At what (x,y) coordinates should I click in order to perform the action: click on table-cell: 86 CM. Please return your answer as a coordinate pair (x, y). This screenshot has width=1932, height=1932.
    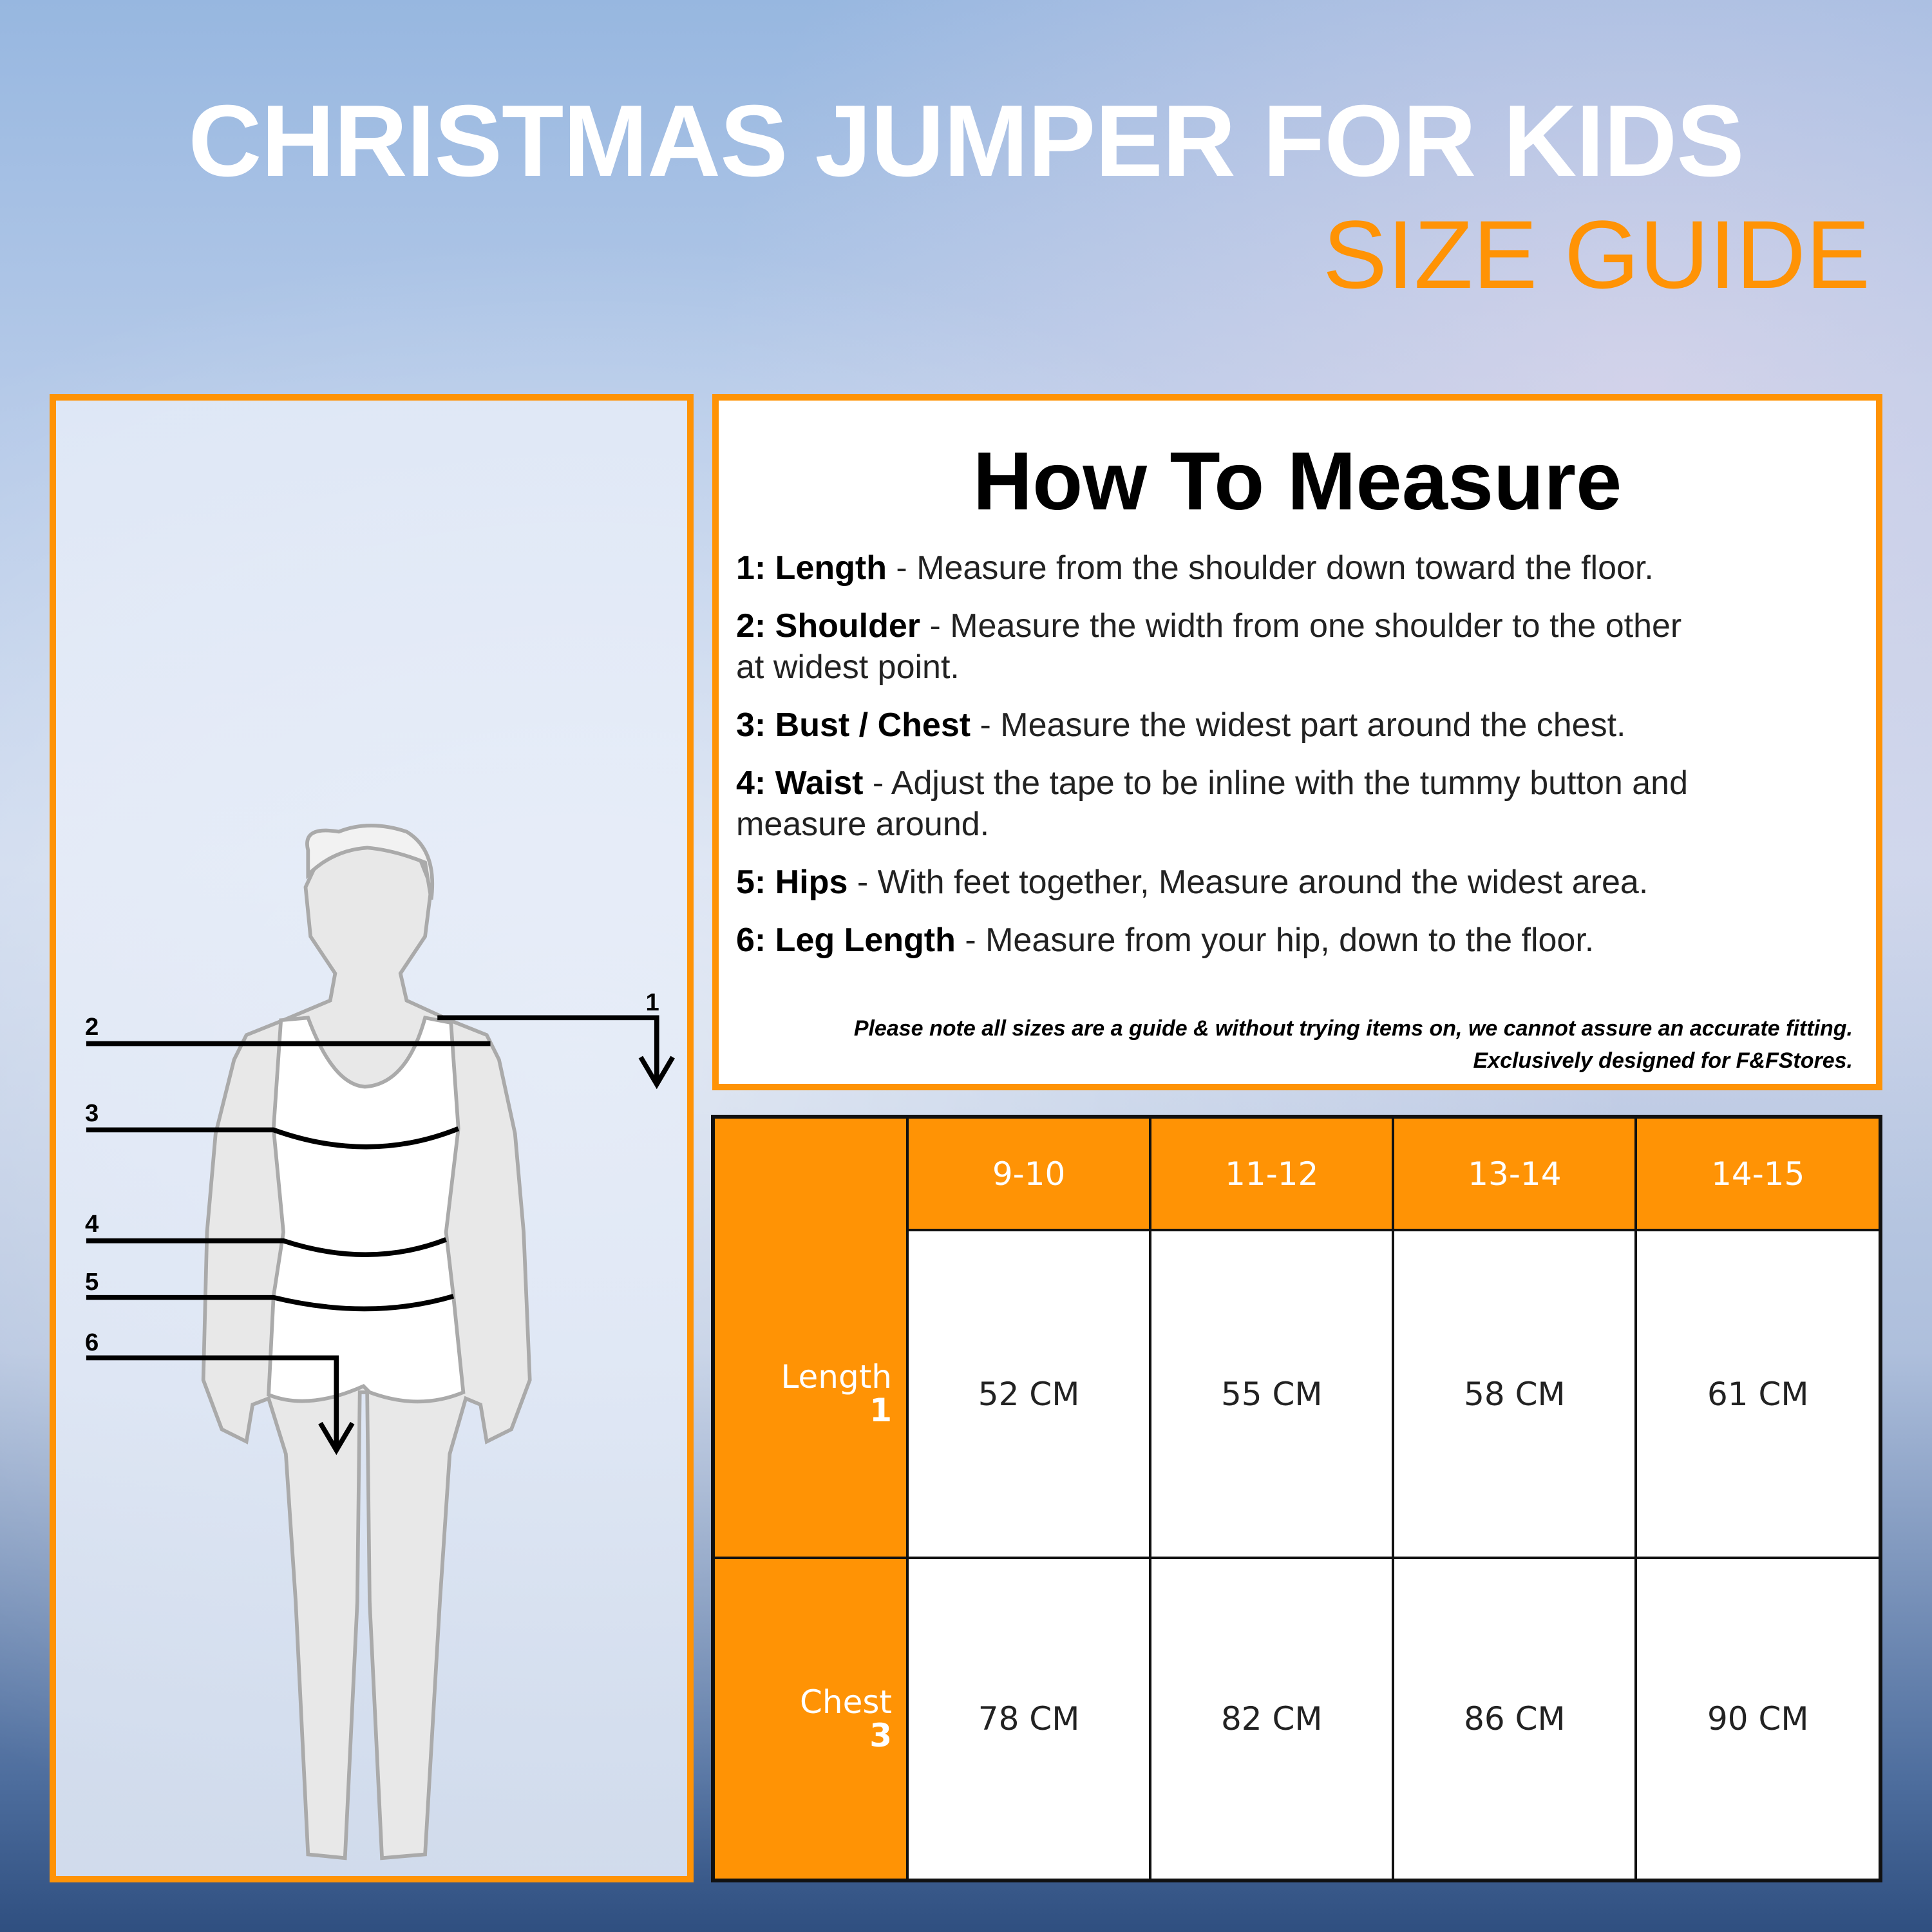
    Looking at the image, I should click on (1515, 1719).